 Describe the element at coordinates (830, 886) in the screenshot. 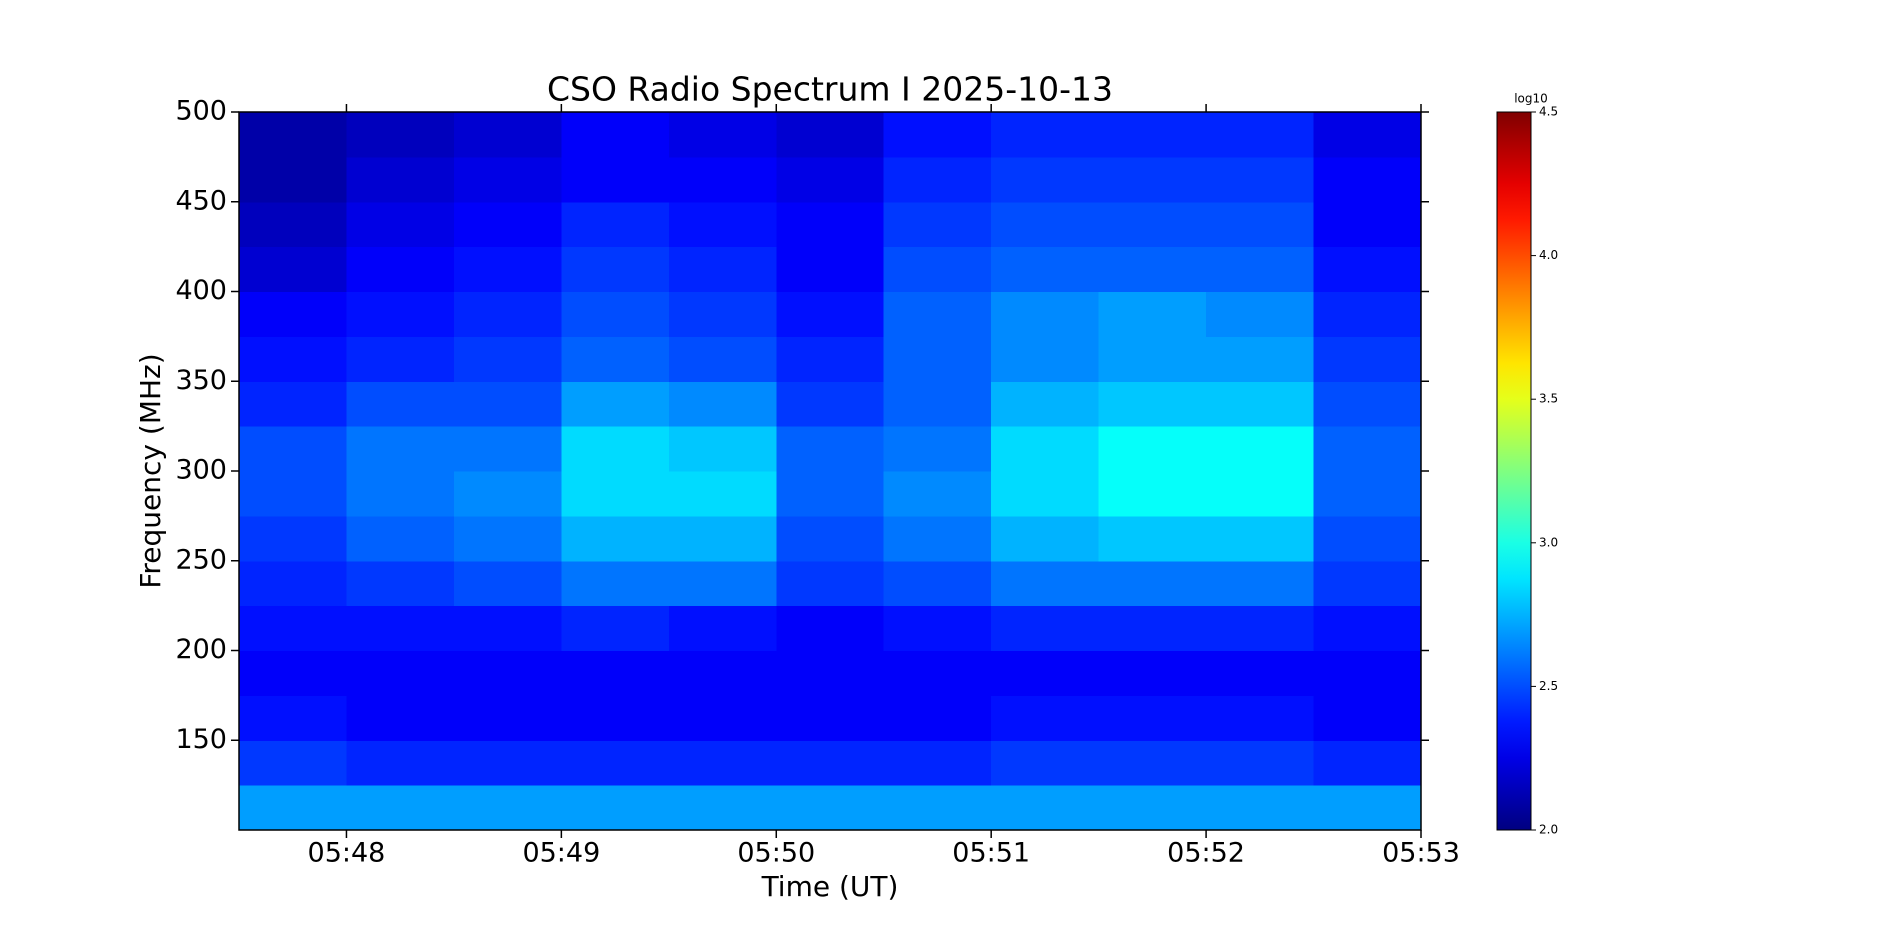

I see `x-axis-label: Time (UT)` at that location.